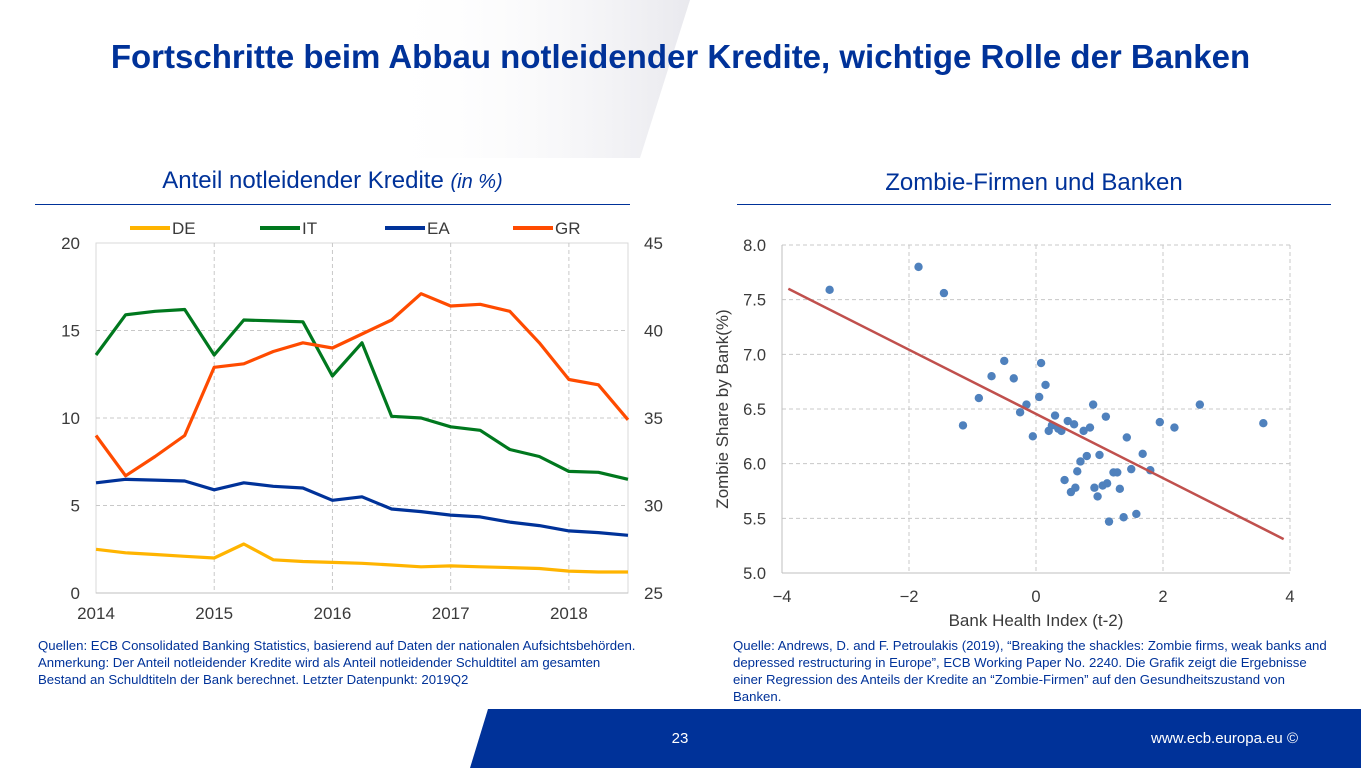 Image resolution: width=1361 pixels, height=768 pixels. Describe the element at coordinates (184, 228) in the screenshot. I see `legend-label-de: DE` at that location.